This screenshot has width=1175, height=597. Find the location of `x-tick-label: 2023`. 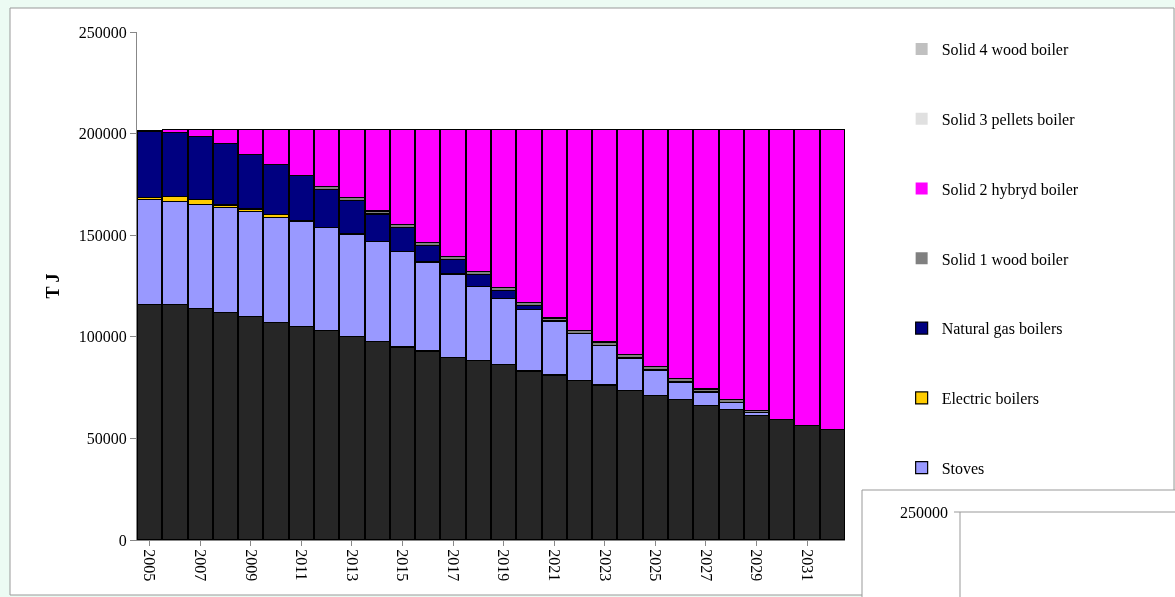

x-tick-label: 2023 is located at coordinates (605, 565).